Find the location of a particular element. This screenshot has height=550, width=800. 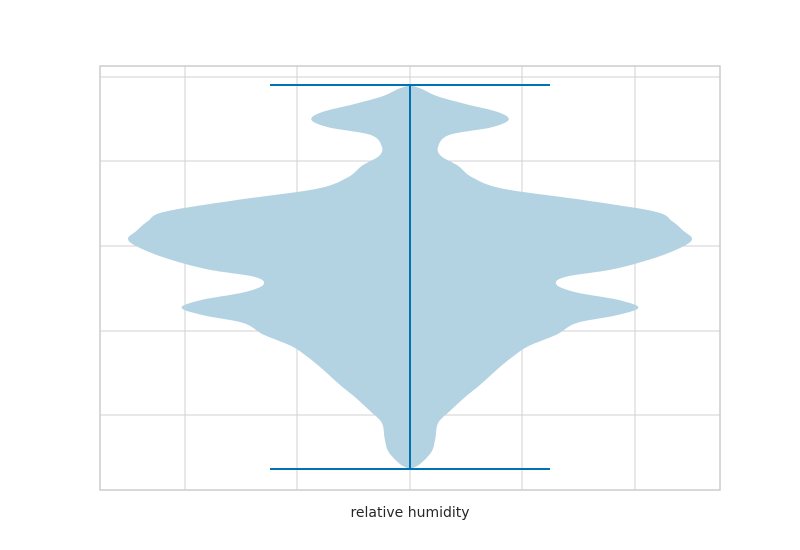

x-axis-label: relative humidity is located at coordinates (409, 513).